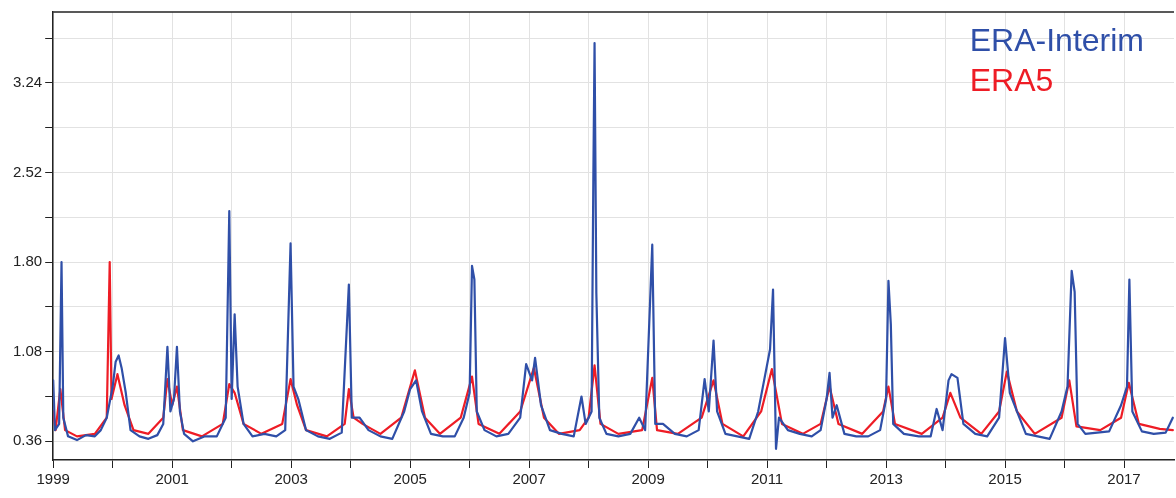 The width and height of the screenshot is (1176, 498). Describe the element at coordinates (172, 479) in the screenshot. I see `x-tick-label: 2001` at that location.